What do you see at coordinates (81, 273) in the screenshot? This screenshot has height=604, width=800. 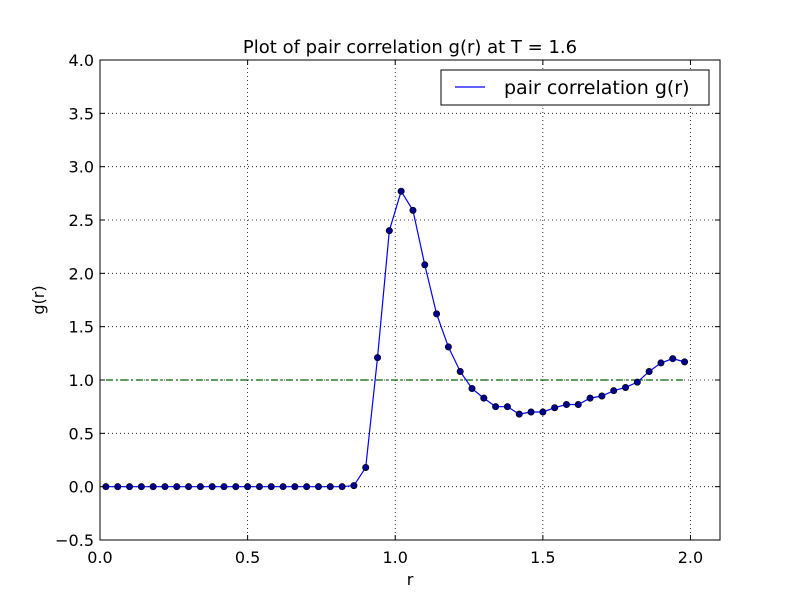 I see `y-tick-label: 2.0` at bounding box center [81, 273].